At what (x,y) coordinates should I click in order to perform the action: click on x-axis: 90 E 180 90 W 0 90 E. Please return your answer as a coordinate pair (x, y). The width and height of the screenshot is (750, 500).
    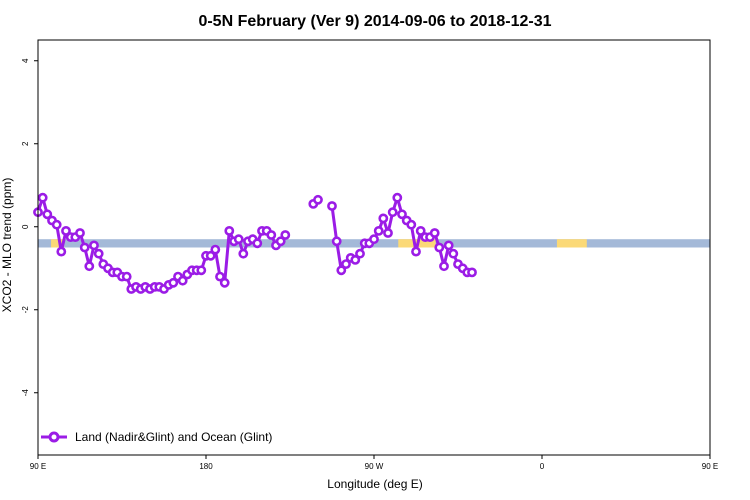
    Looking at the image, I should click on (374, 463).